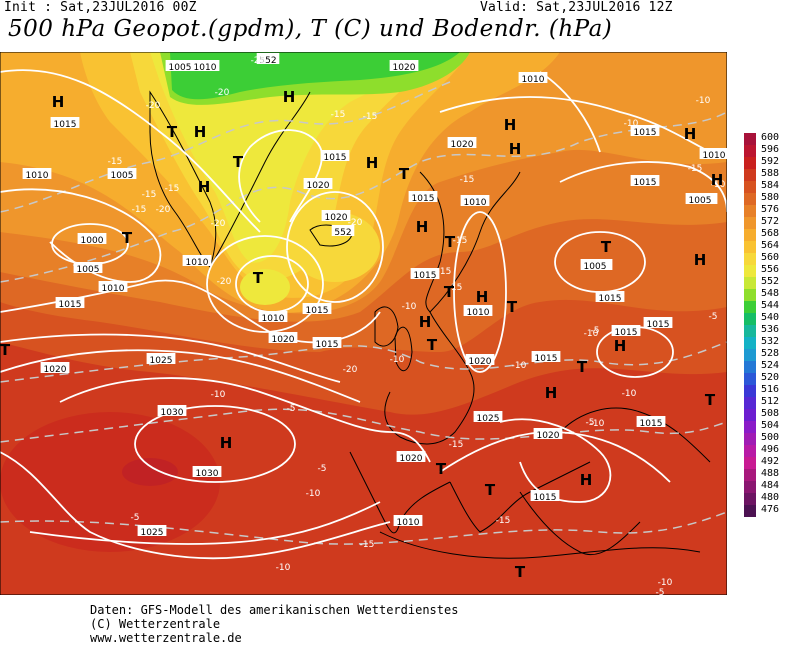 The width and height of the screenshot is (787, 646). I want to click on legend-value: 520, so click(770, 377).